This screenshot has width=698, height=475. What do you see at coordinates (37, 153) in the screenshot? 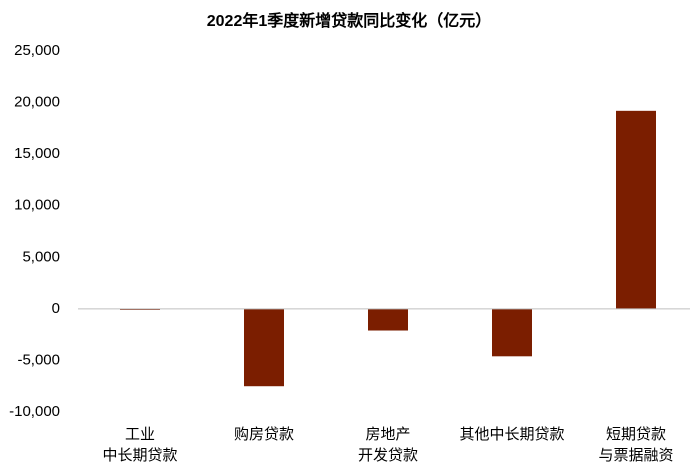
I see `y-tick-label: 15,000` at bounding box center [37, 153].